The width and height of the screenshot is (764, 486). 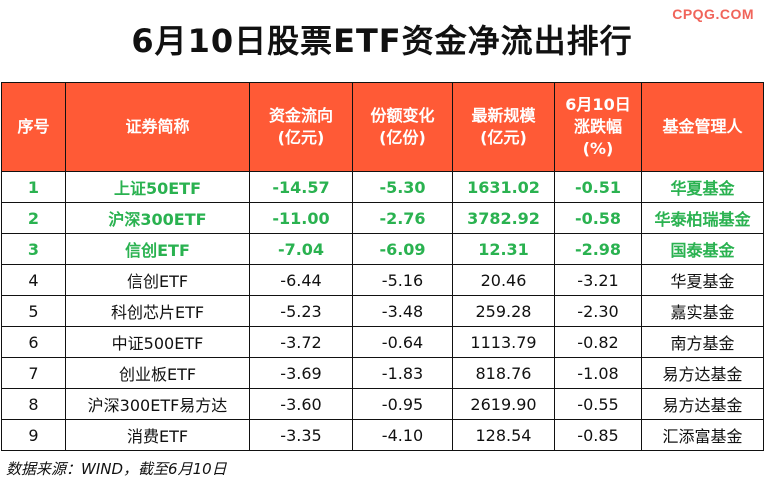 I want to click on table-row: 6 中证500ETF -3.72 -0.64 1113.79 -0.82 南方基金, so click(x=382, y=342).